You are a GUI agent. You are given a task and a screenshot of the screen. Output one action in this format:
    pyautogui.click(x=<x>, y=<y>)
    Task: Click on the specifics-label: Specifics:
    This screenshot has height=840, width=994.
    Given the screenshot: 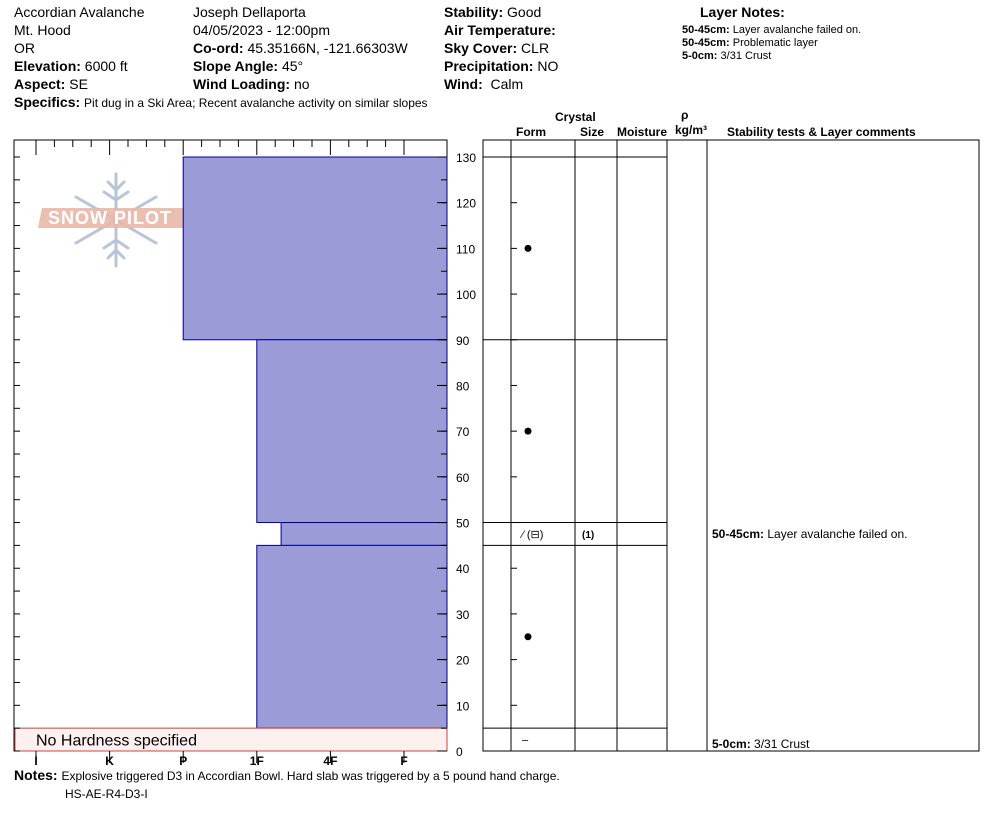 What is the action you would take?
    pyautogui.click(x=47, y=102)
    